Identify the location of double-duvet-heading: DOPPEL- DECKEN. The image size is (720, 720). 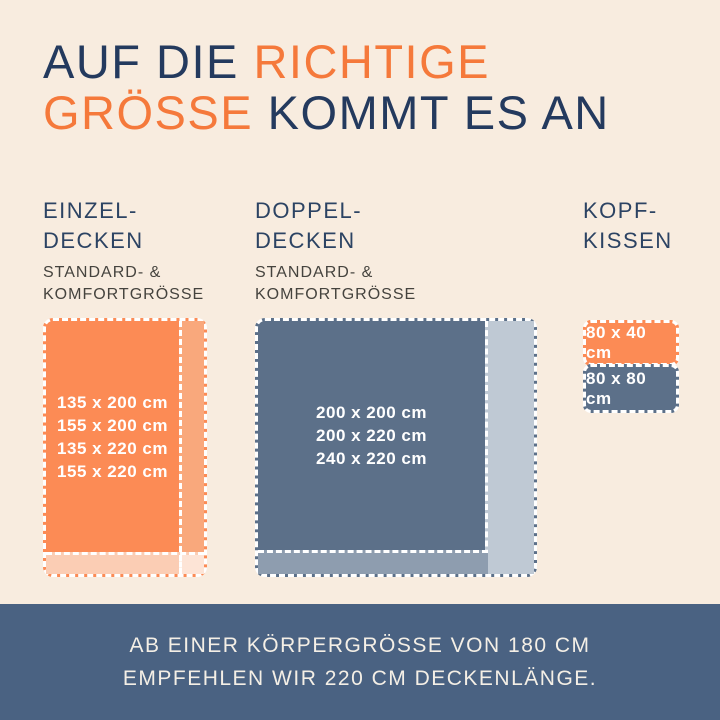
(308, 226).